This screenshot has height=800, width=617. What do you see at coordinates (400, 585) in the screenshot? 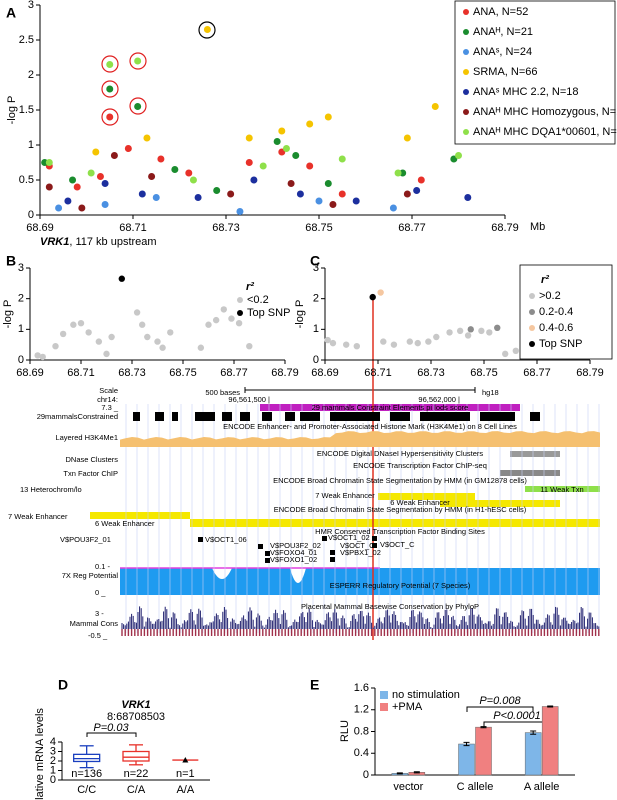
I see `browser-label: ESPERR Regulatory Potential (7 Species)` at bounding box center [400, 585].